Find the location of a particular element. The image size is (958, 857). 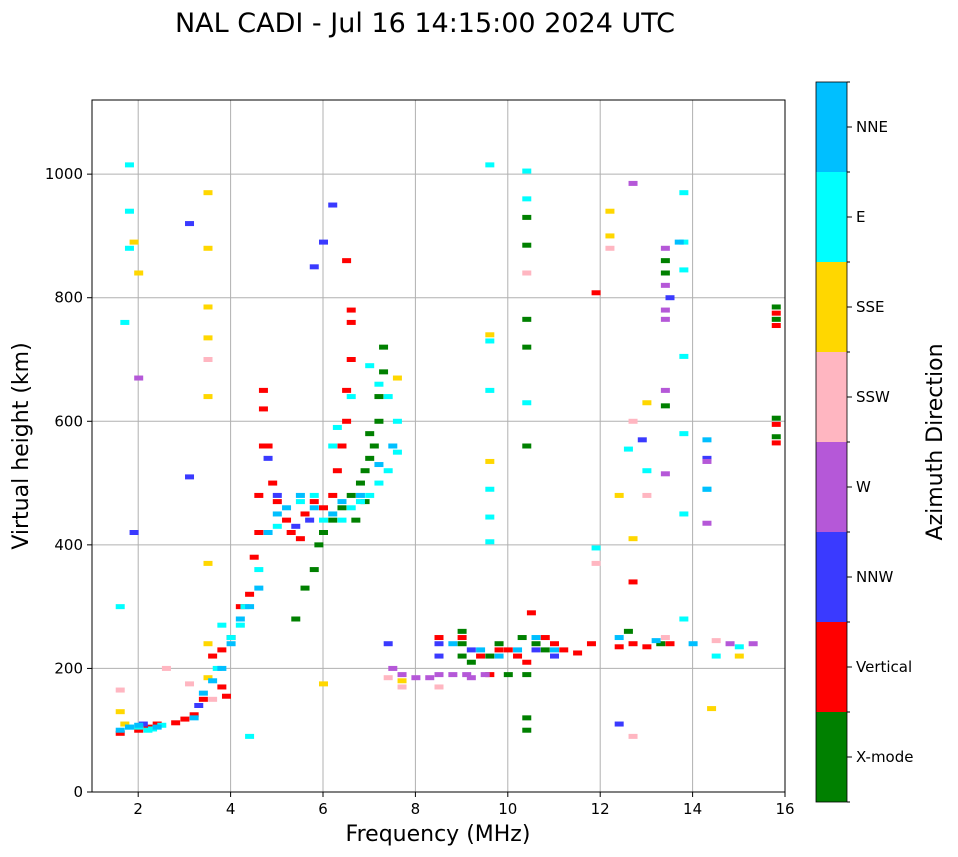

colorbar-segment-vertical is located at coordinates (831, 667).